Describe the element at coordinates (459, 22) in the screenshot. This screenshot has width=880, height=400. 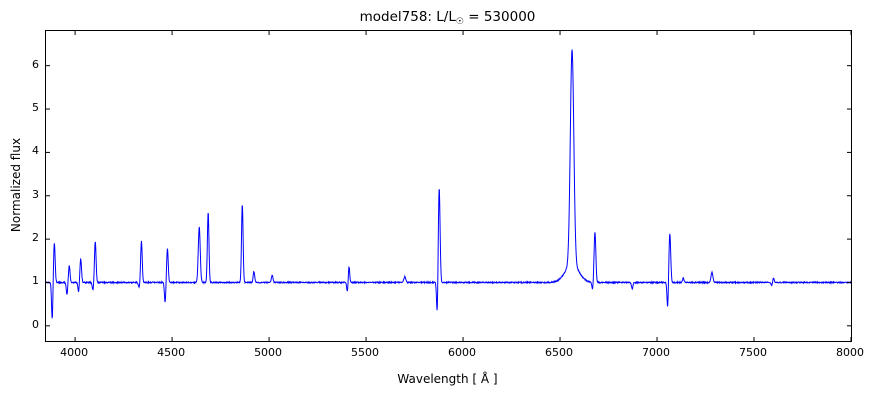
I see `sun-symbol: ☉` at that location.